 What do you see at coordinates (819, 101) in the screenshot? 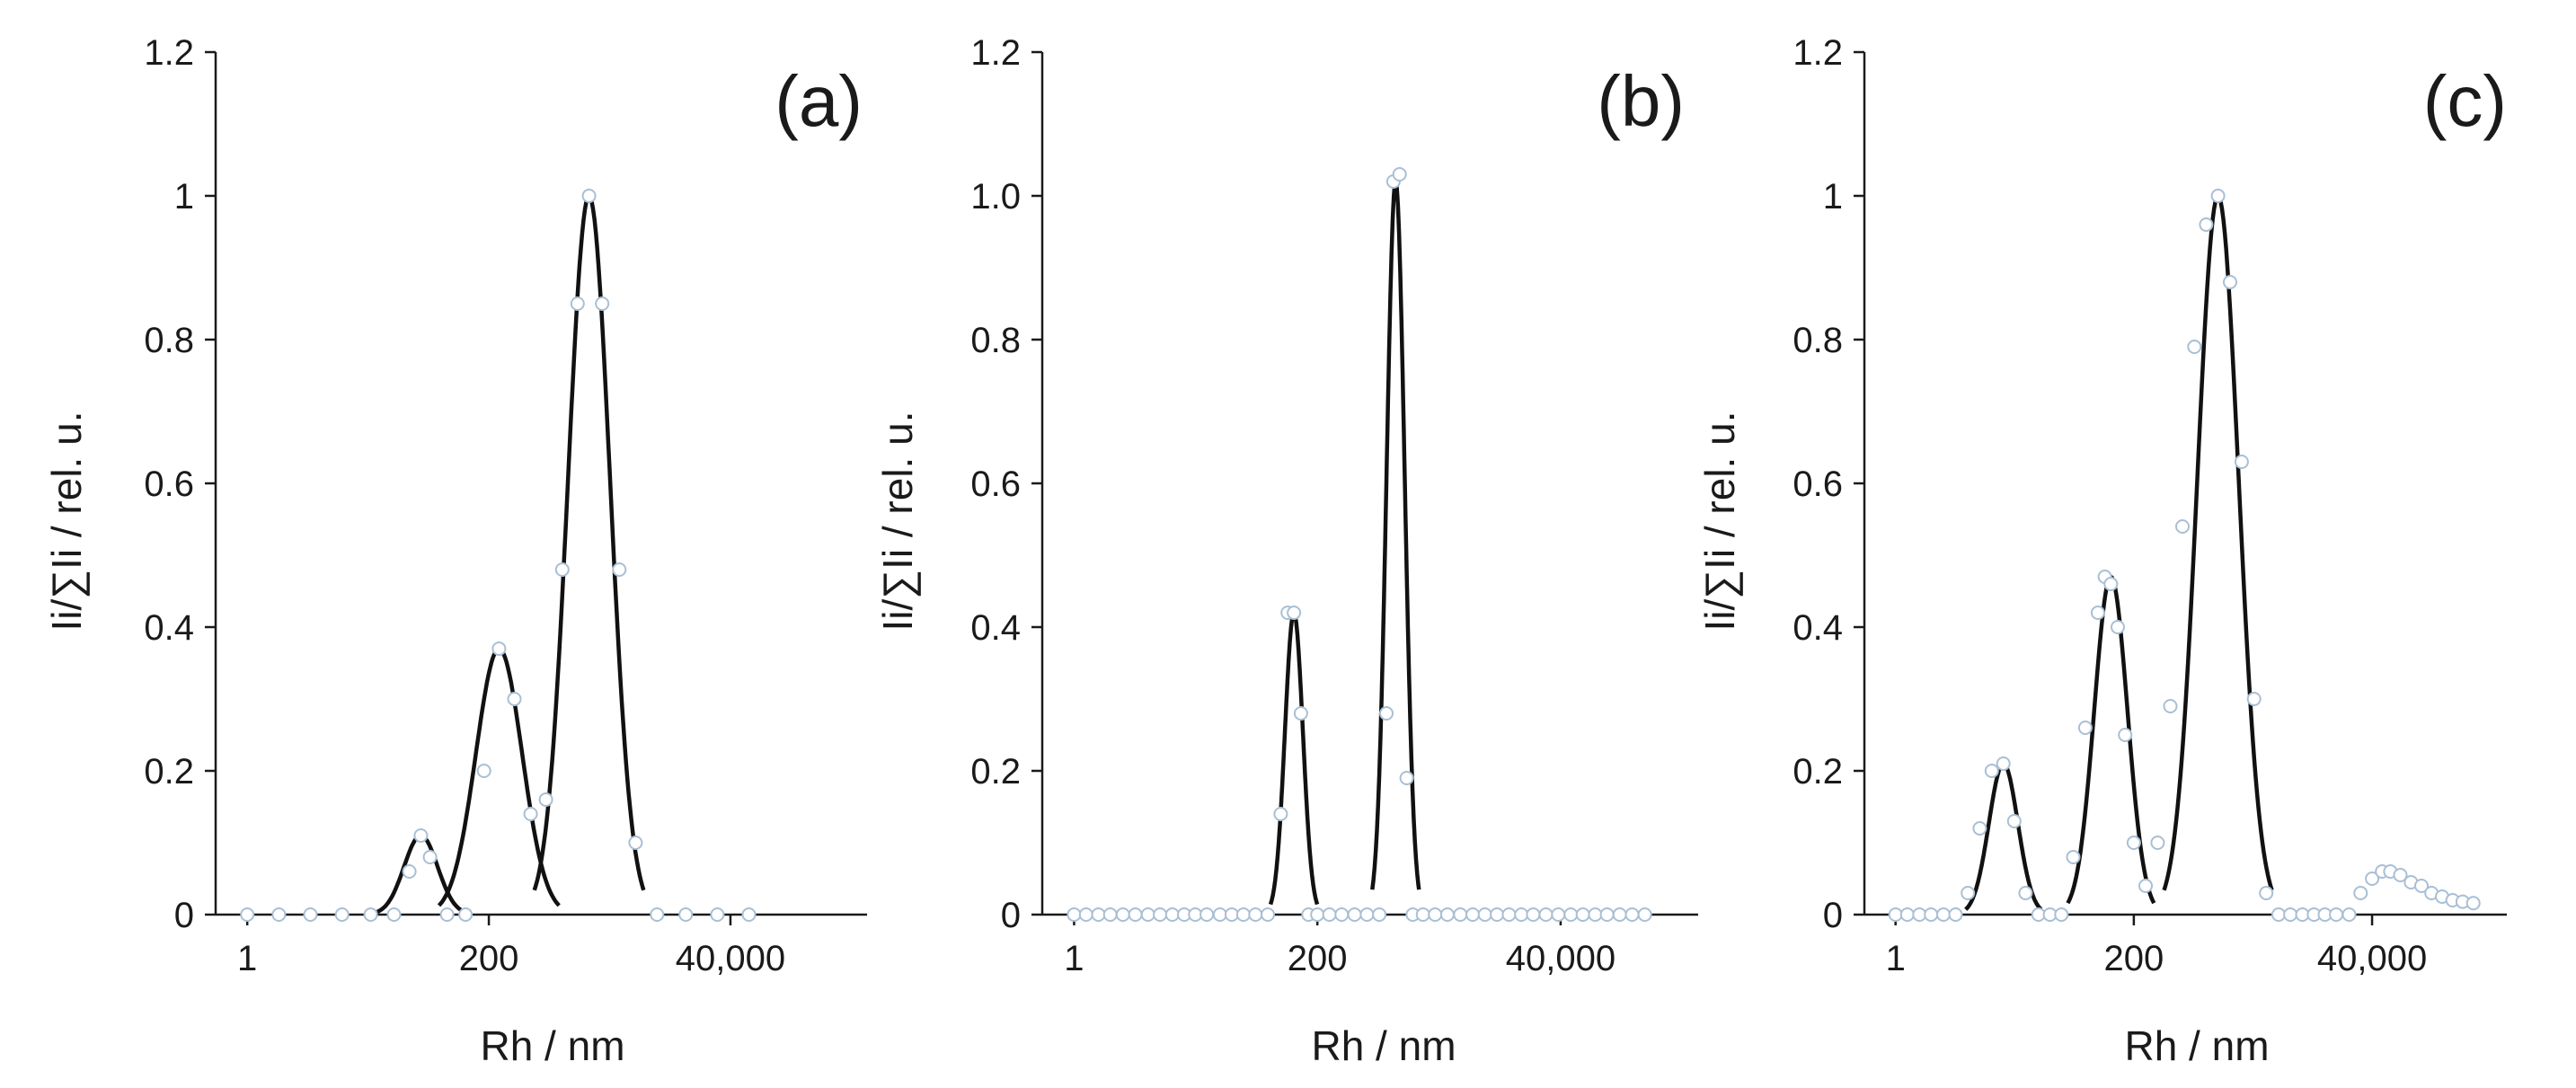
I see `panel-label: (a)` at bounding box center [819, 101].